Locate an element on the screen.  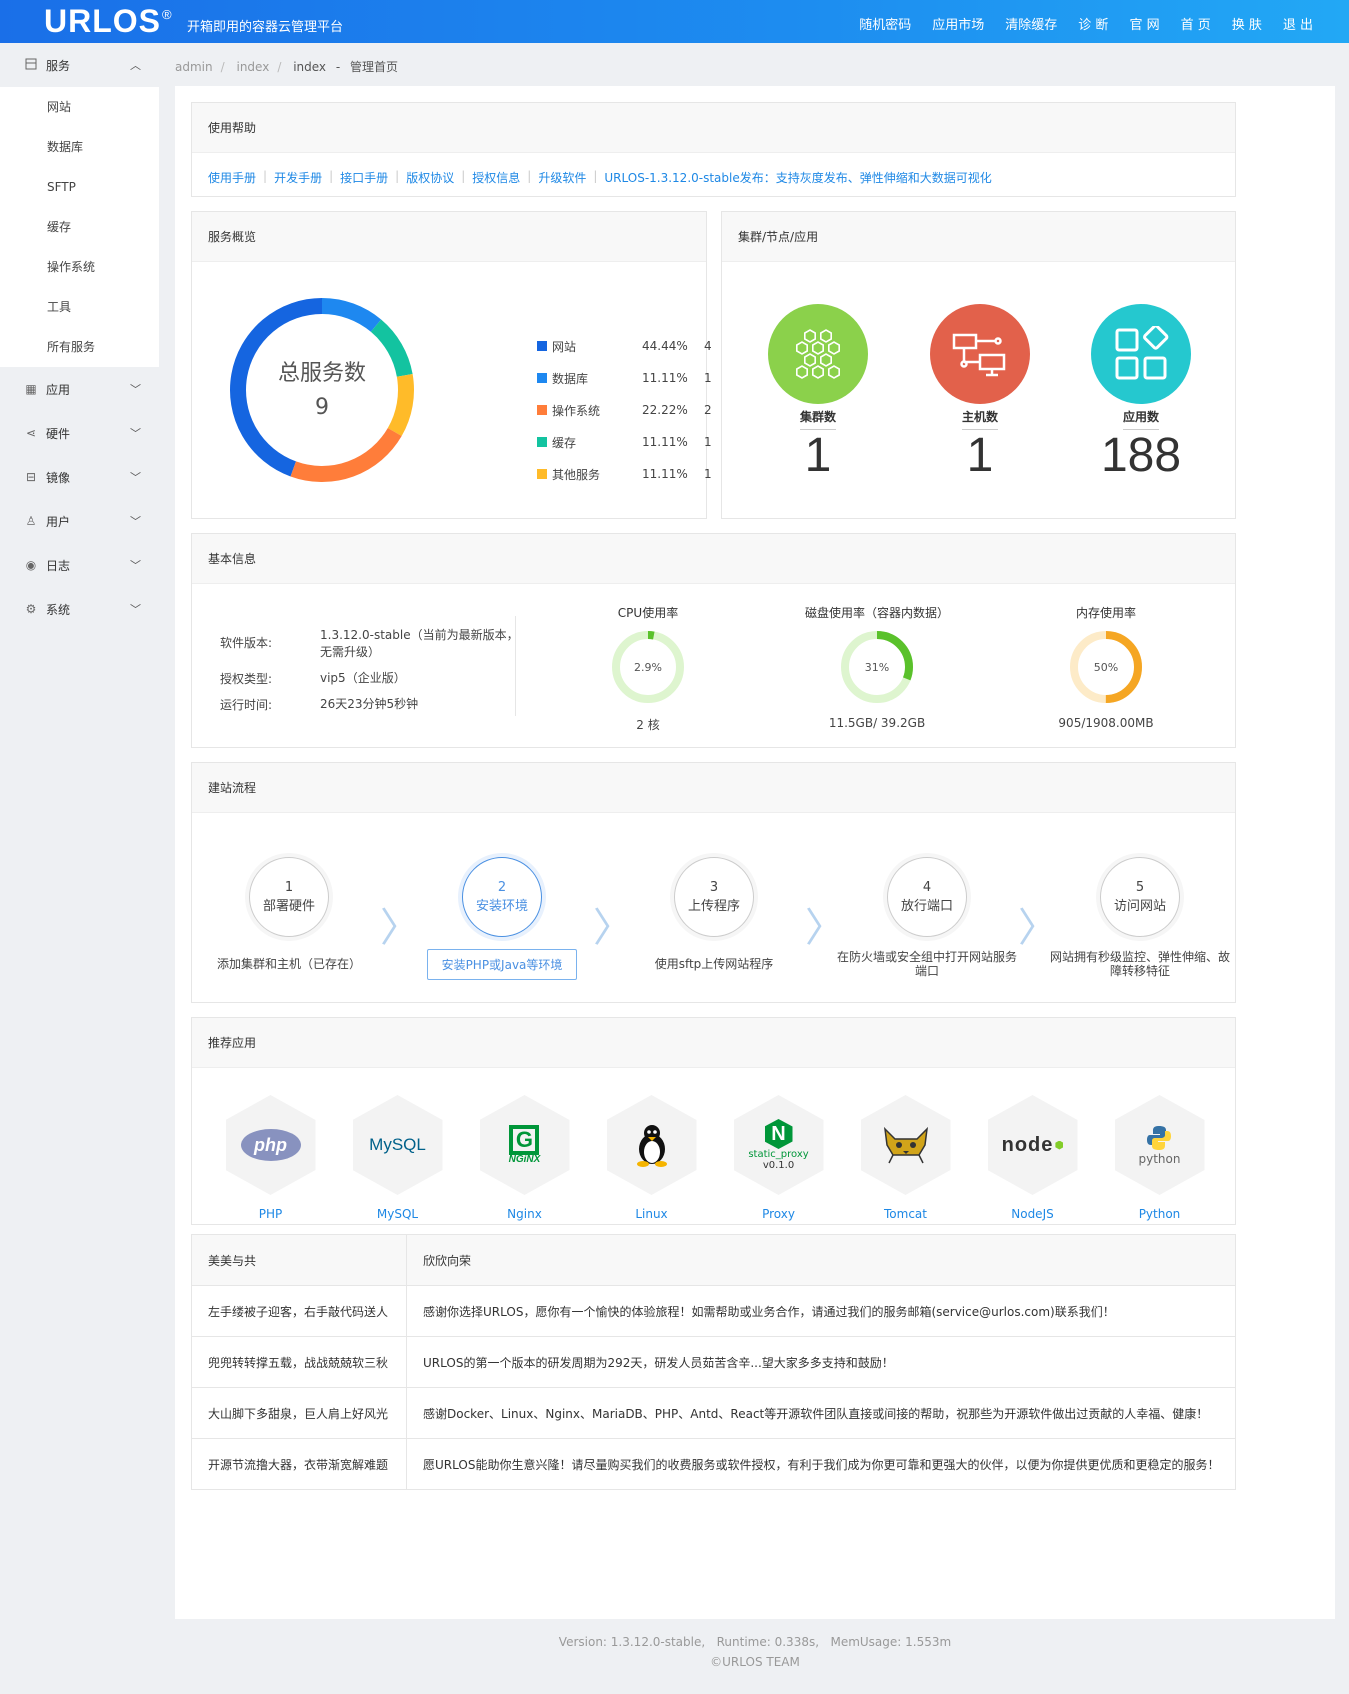
nav-home: 首 页 is located at coordinates (1195, 25).